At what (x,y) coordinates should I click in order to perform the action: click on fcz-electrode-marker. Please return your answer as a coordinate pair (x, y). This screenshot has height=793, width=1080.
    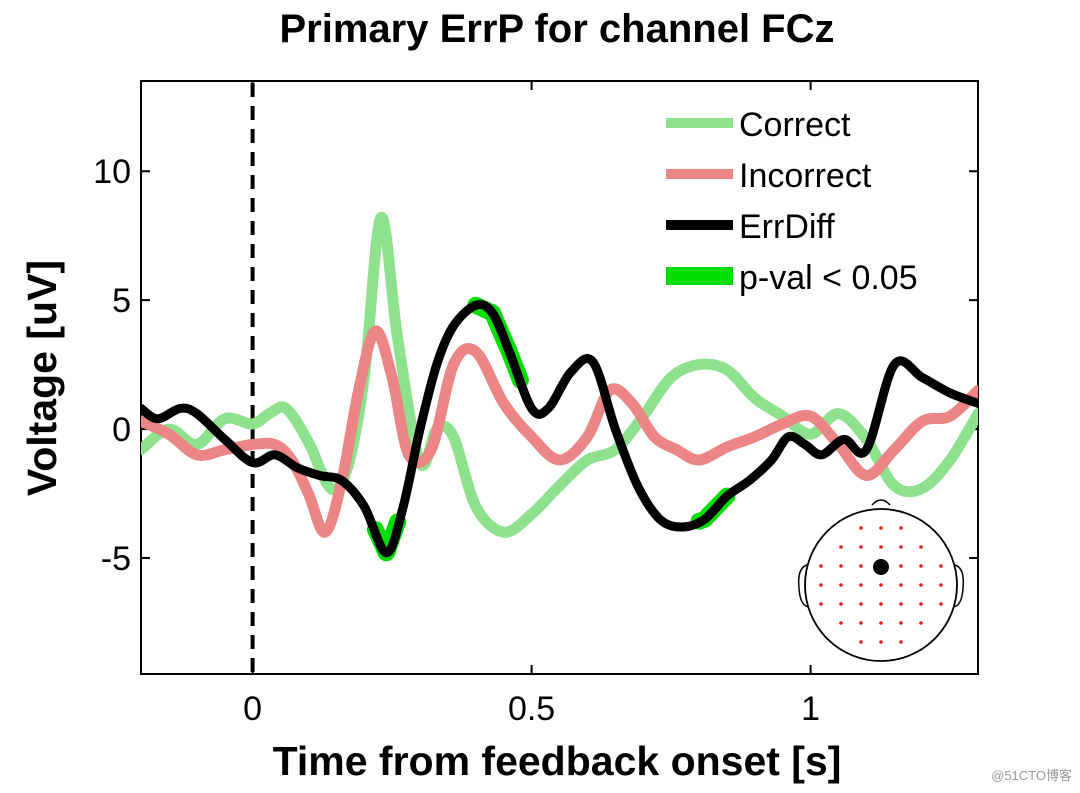
    Looking at the image, I should click on (881, 567).